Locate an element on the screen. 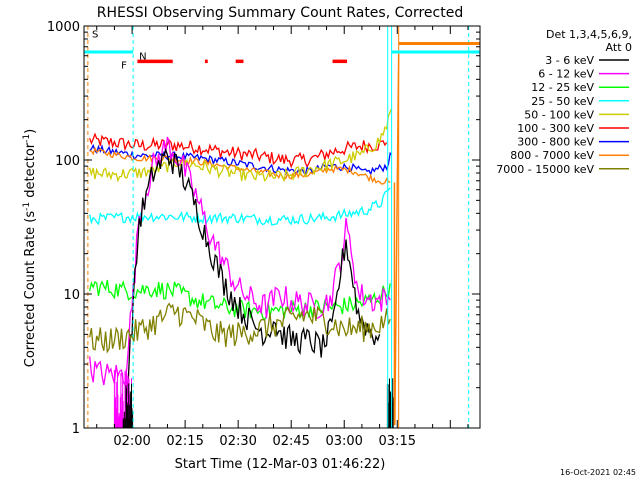  x-tick-label: 02:30 is located at coordinates (237, 441).